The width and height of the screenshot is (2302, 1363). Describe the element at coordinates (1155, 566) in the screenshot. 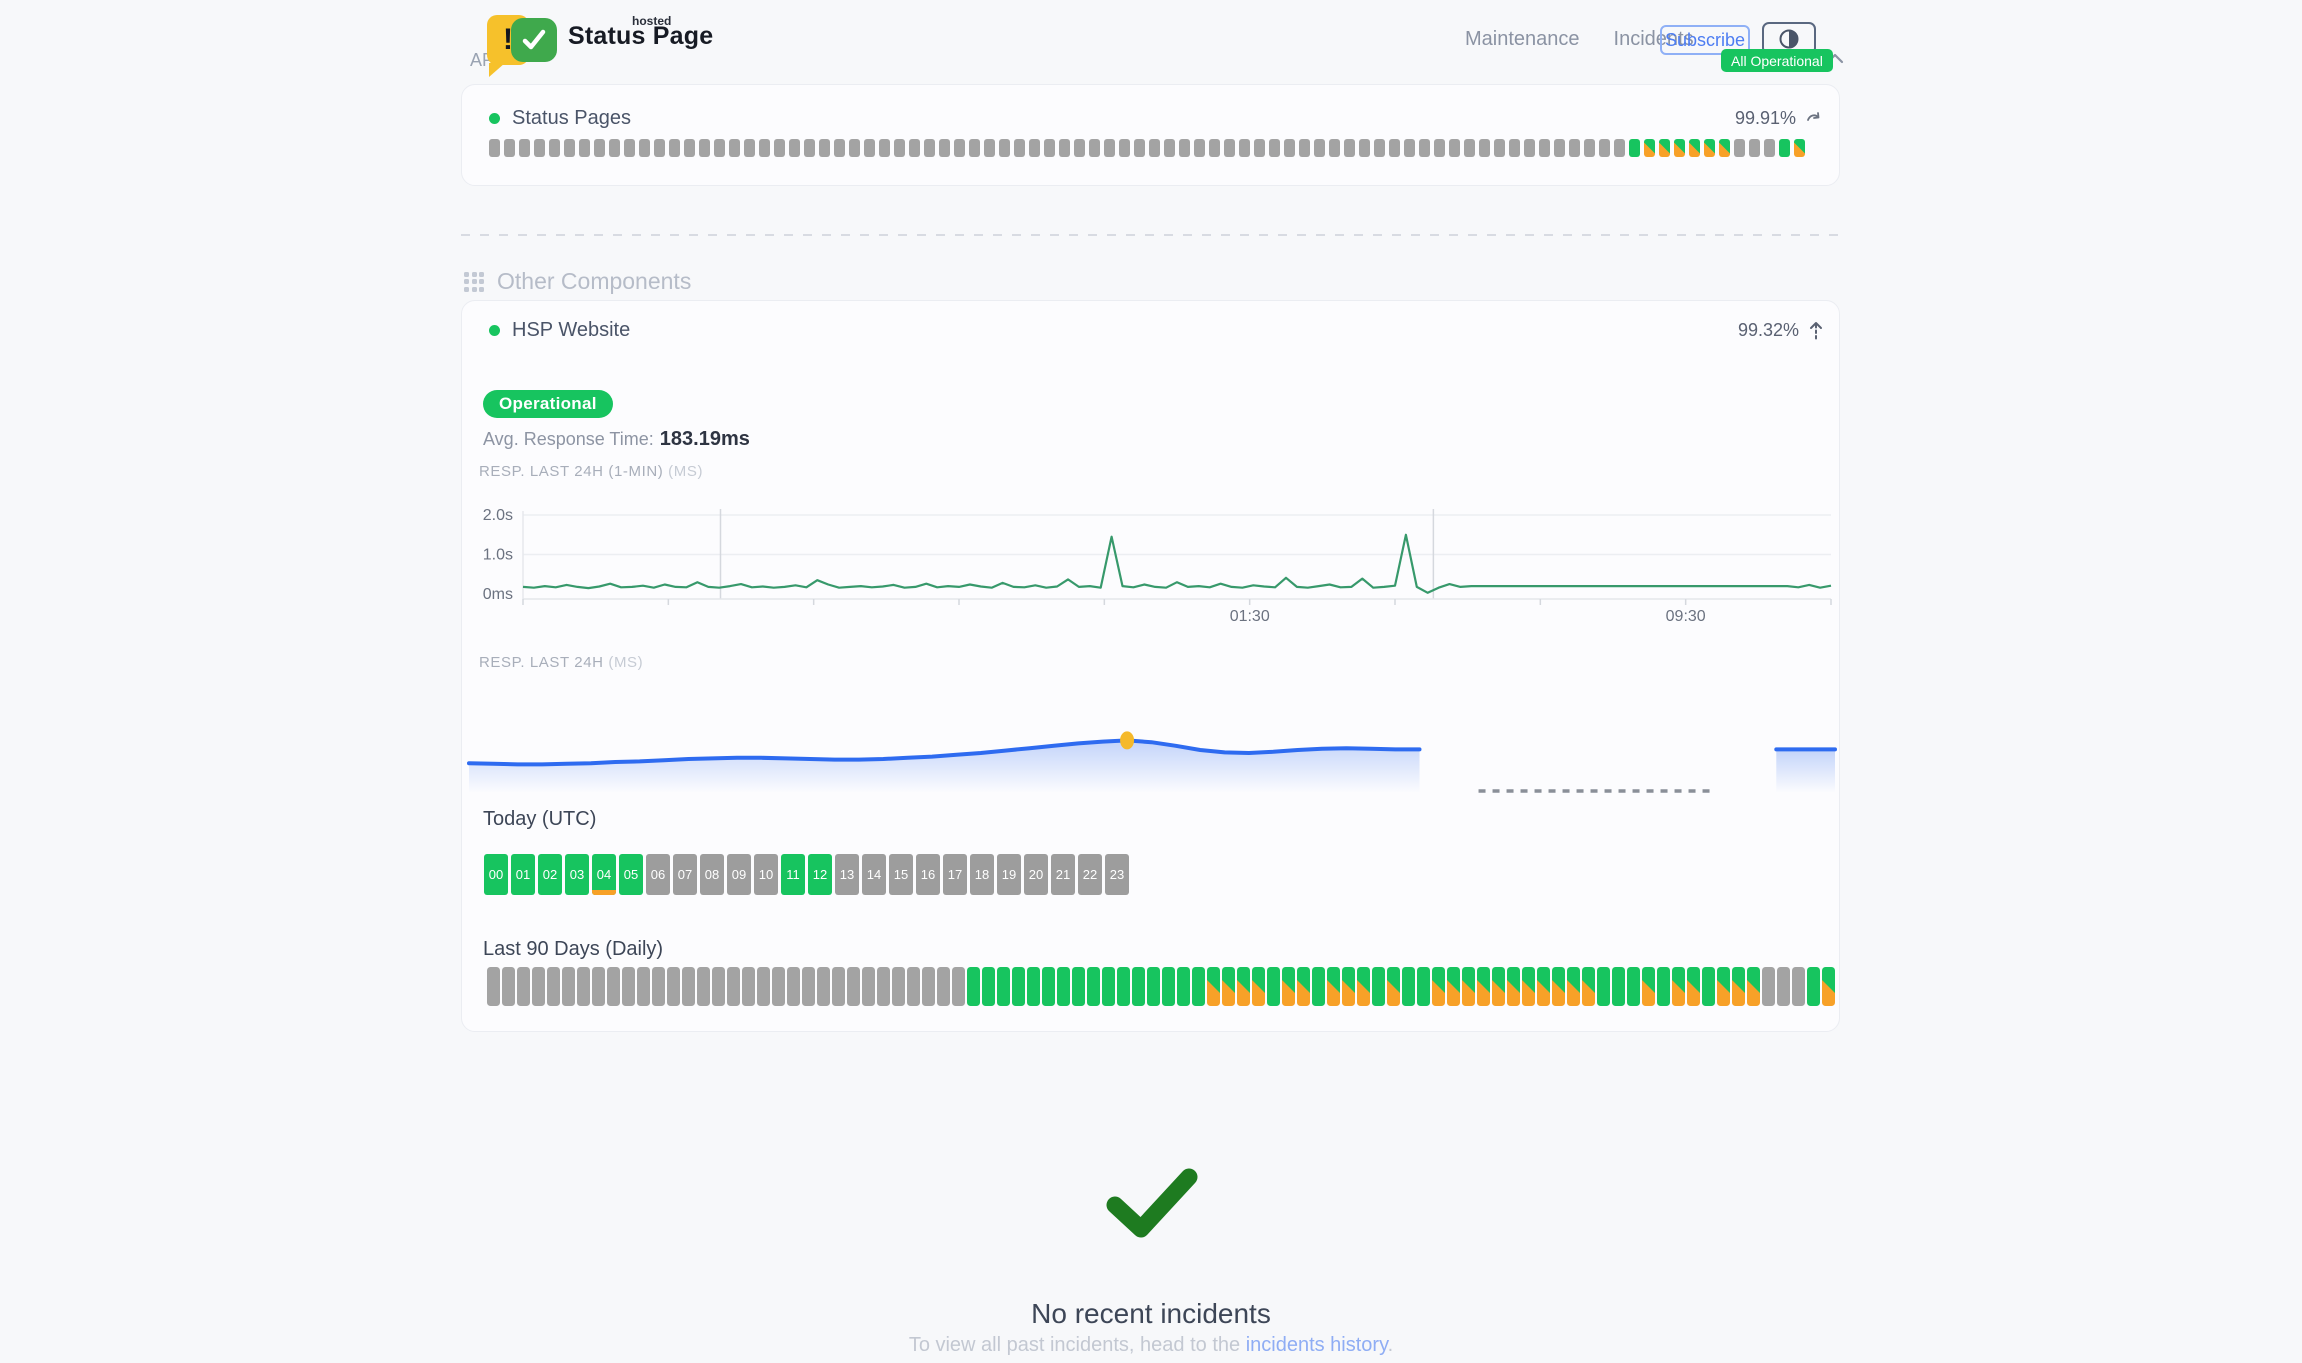

I see `response-time-line-chart: 2.0s 1.0s 0ms 01:30 09:30` at that location.